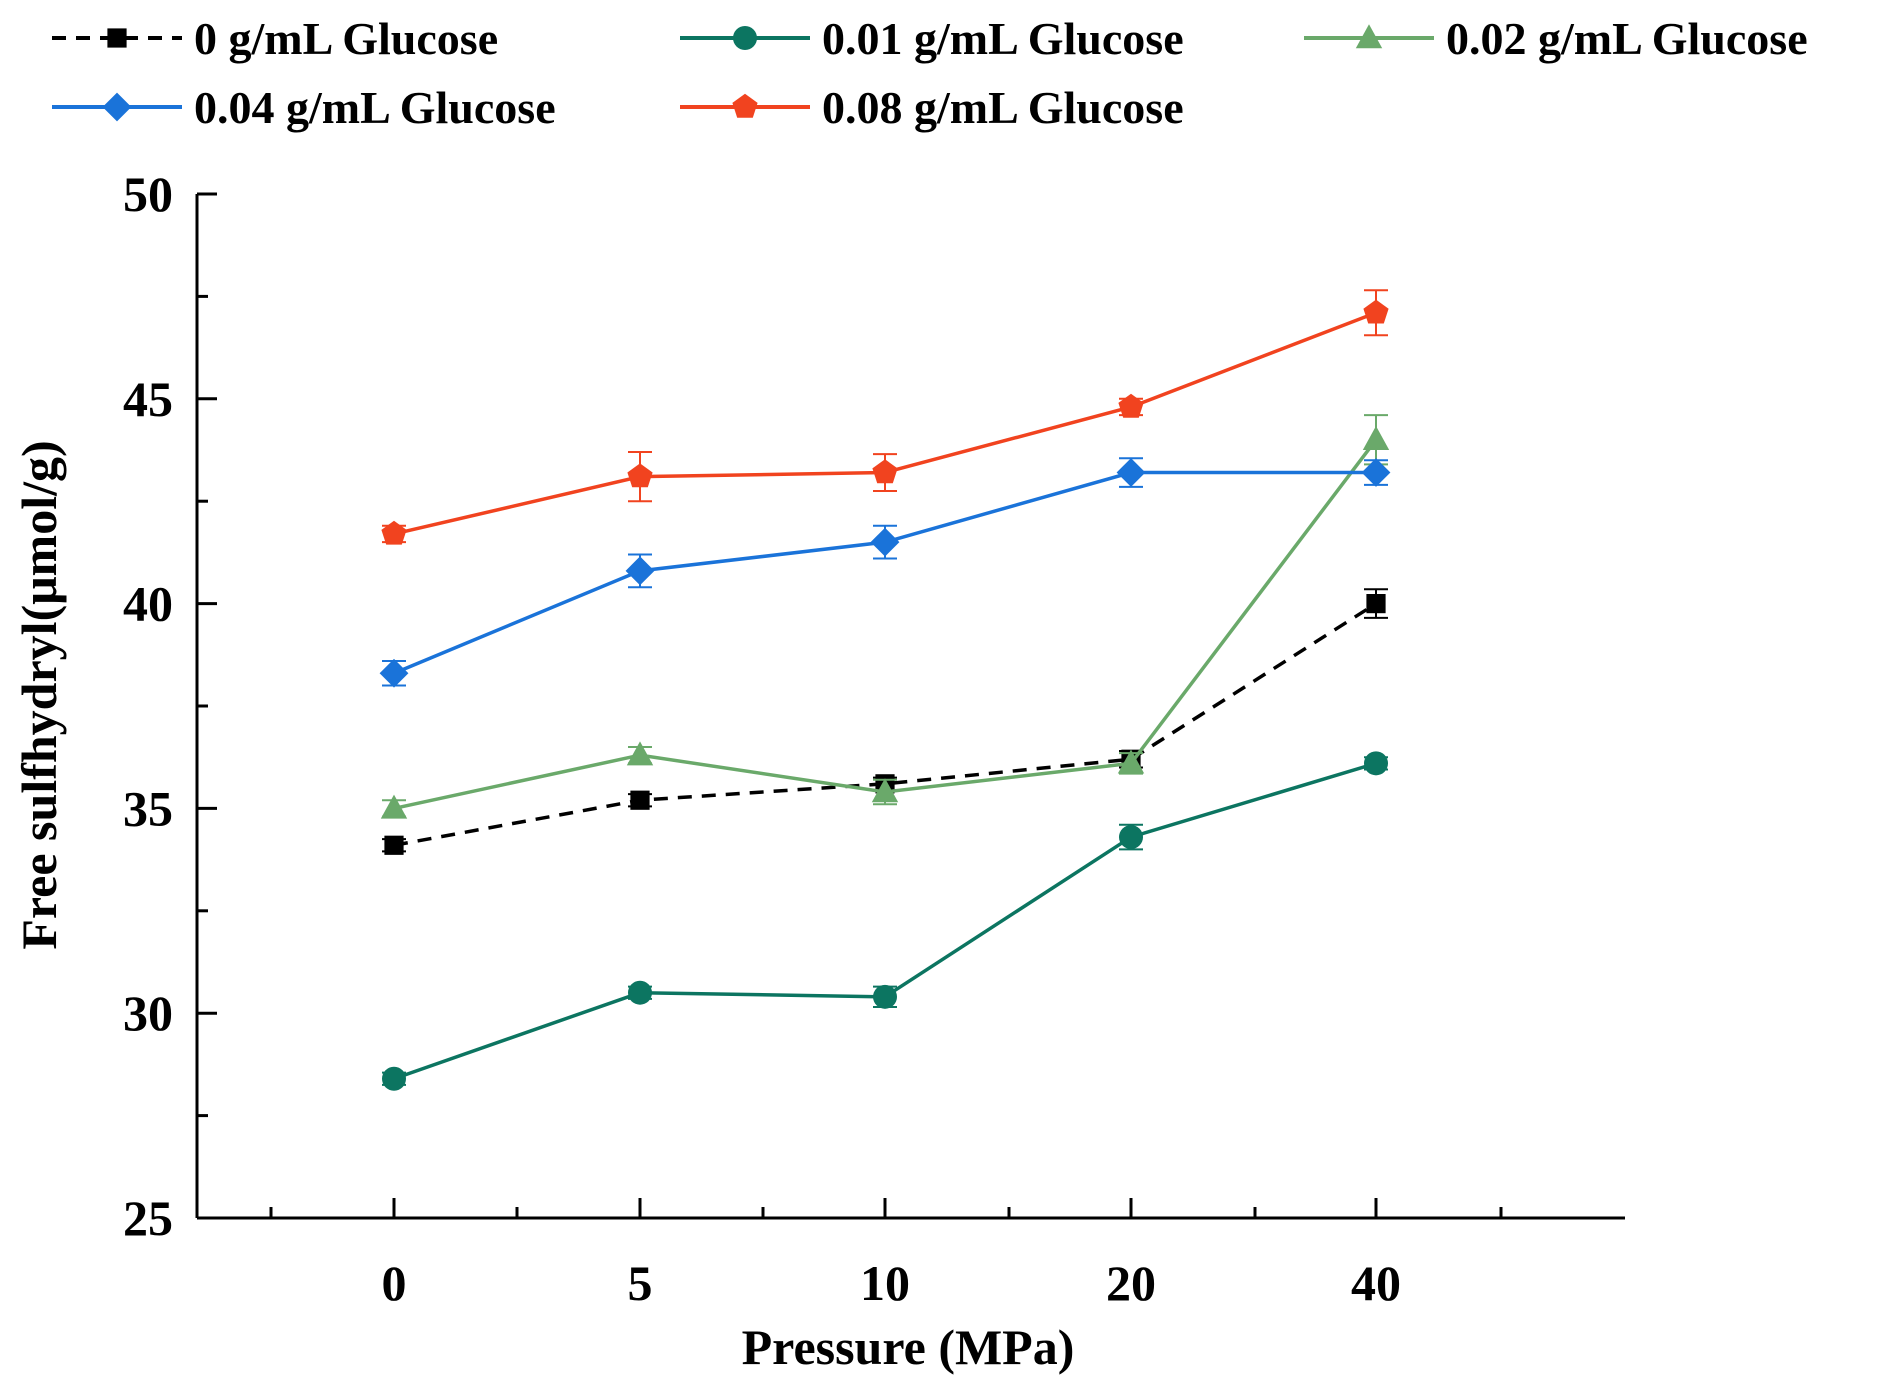 The image size is (1882, 1382). Describe the element at coordinates (148, 604) in the screenshot. I see `y-tick-label: 40` at that location.